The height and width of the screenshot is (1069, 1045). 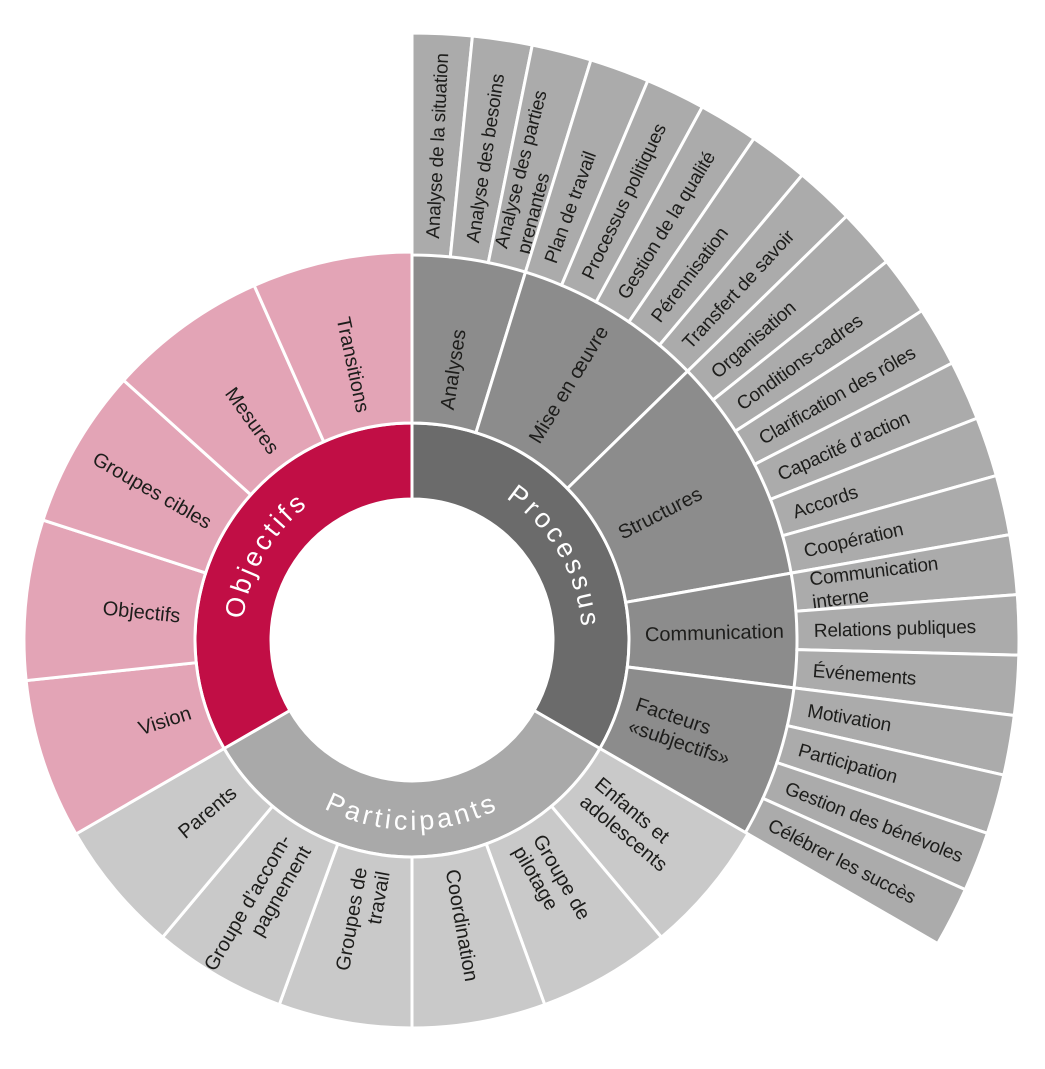 I want to click on segment-transitions, so click(x=333, y=347).